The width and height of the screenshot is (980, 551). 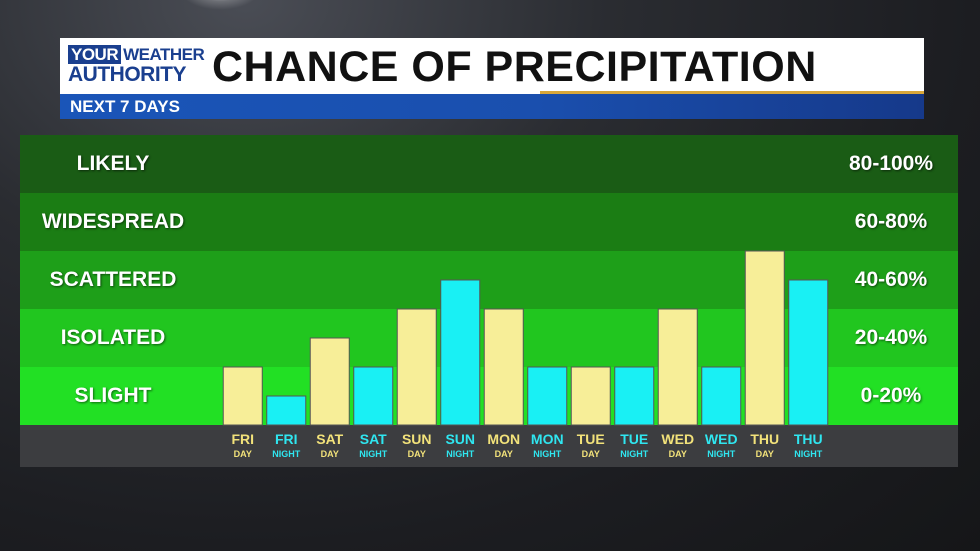 I want to click on x-label-period-1: NIGHT, so click(x=286, y=454).